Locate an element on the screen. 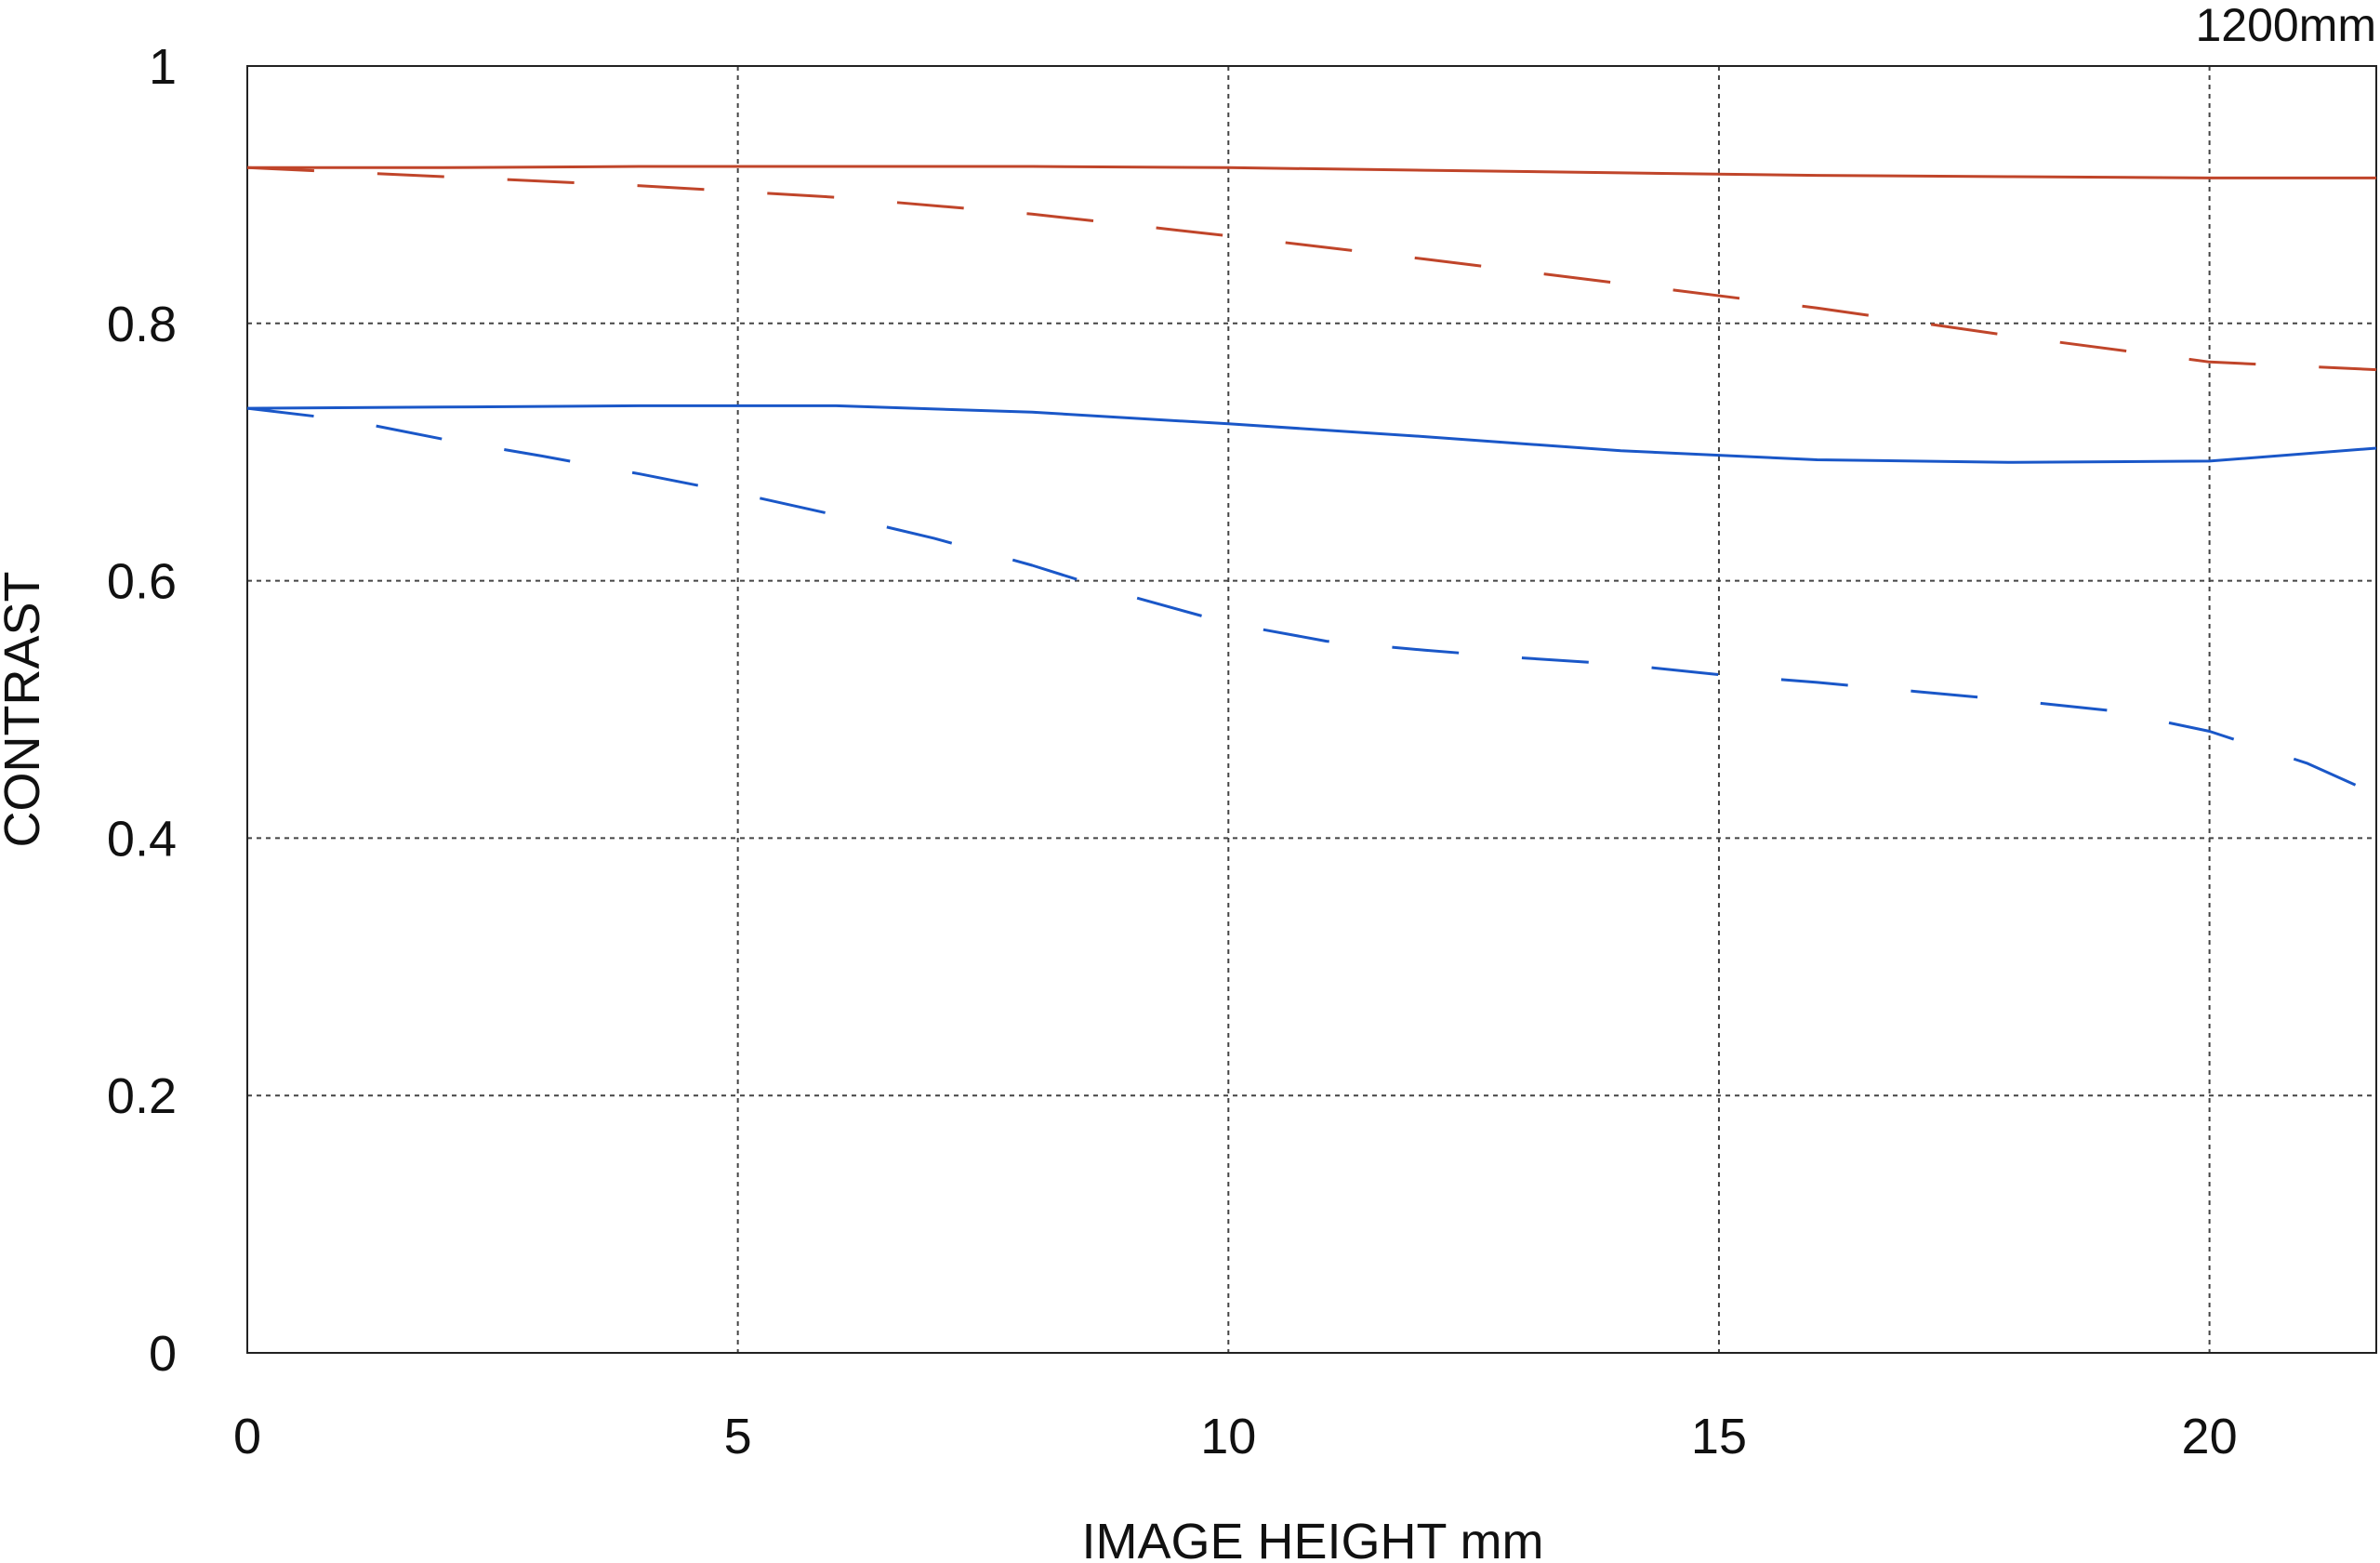 The width and height of the screenshot is (2380, 1563). series-line-2-dashed is located at coordinates (1311, 269).